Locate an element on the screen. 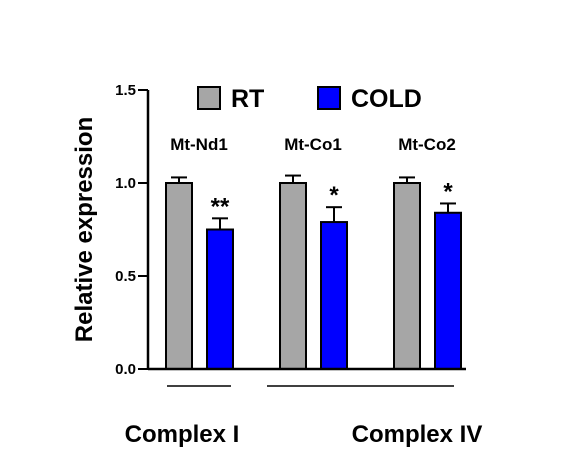  gene-label: Mt-Co2 is located at coordinates (427, 144).